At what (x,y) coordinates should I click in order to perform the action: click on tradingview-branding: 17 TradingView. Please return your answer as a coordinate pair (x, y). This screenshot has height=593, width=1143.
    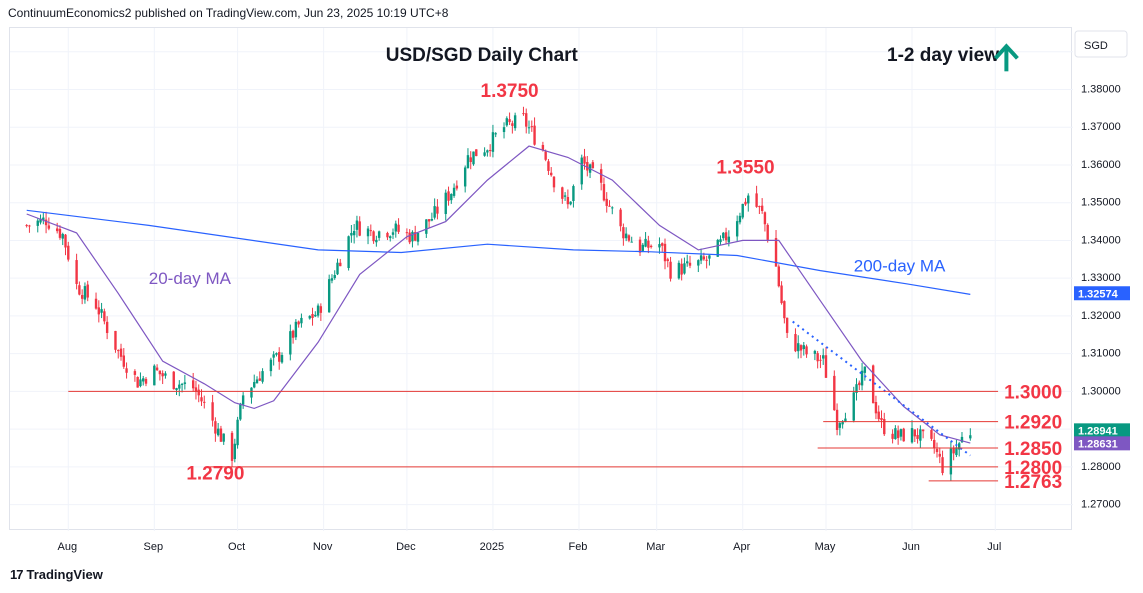
    Looking at the image, I should click on (56, 574).